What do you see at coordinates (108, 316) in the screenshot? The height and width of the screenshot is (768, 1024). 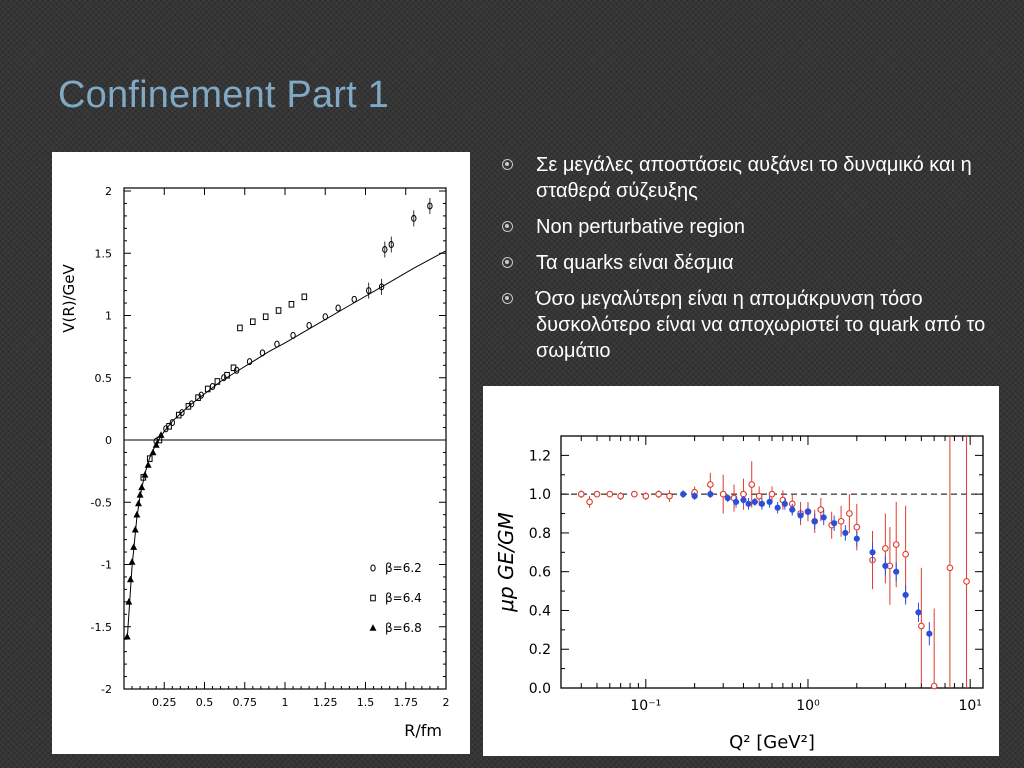 I see `y-tick-label: 1` at bounding box center [108, 316].